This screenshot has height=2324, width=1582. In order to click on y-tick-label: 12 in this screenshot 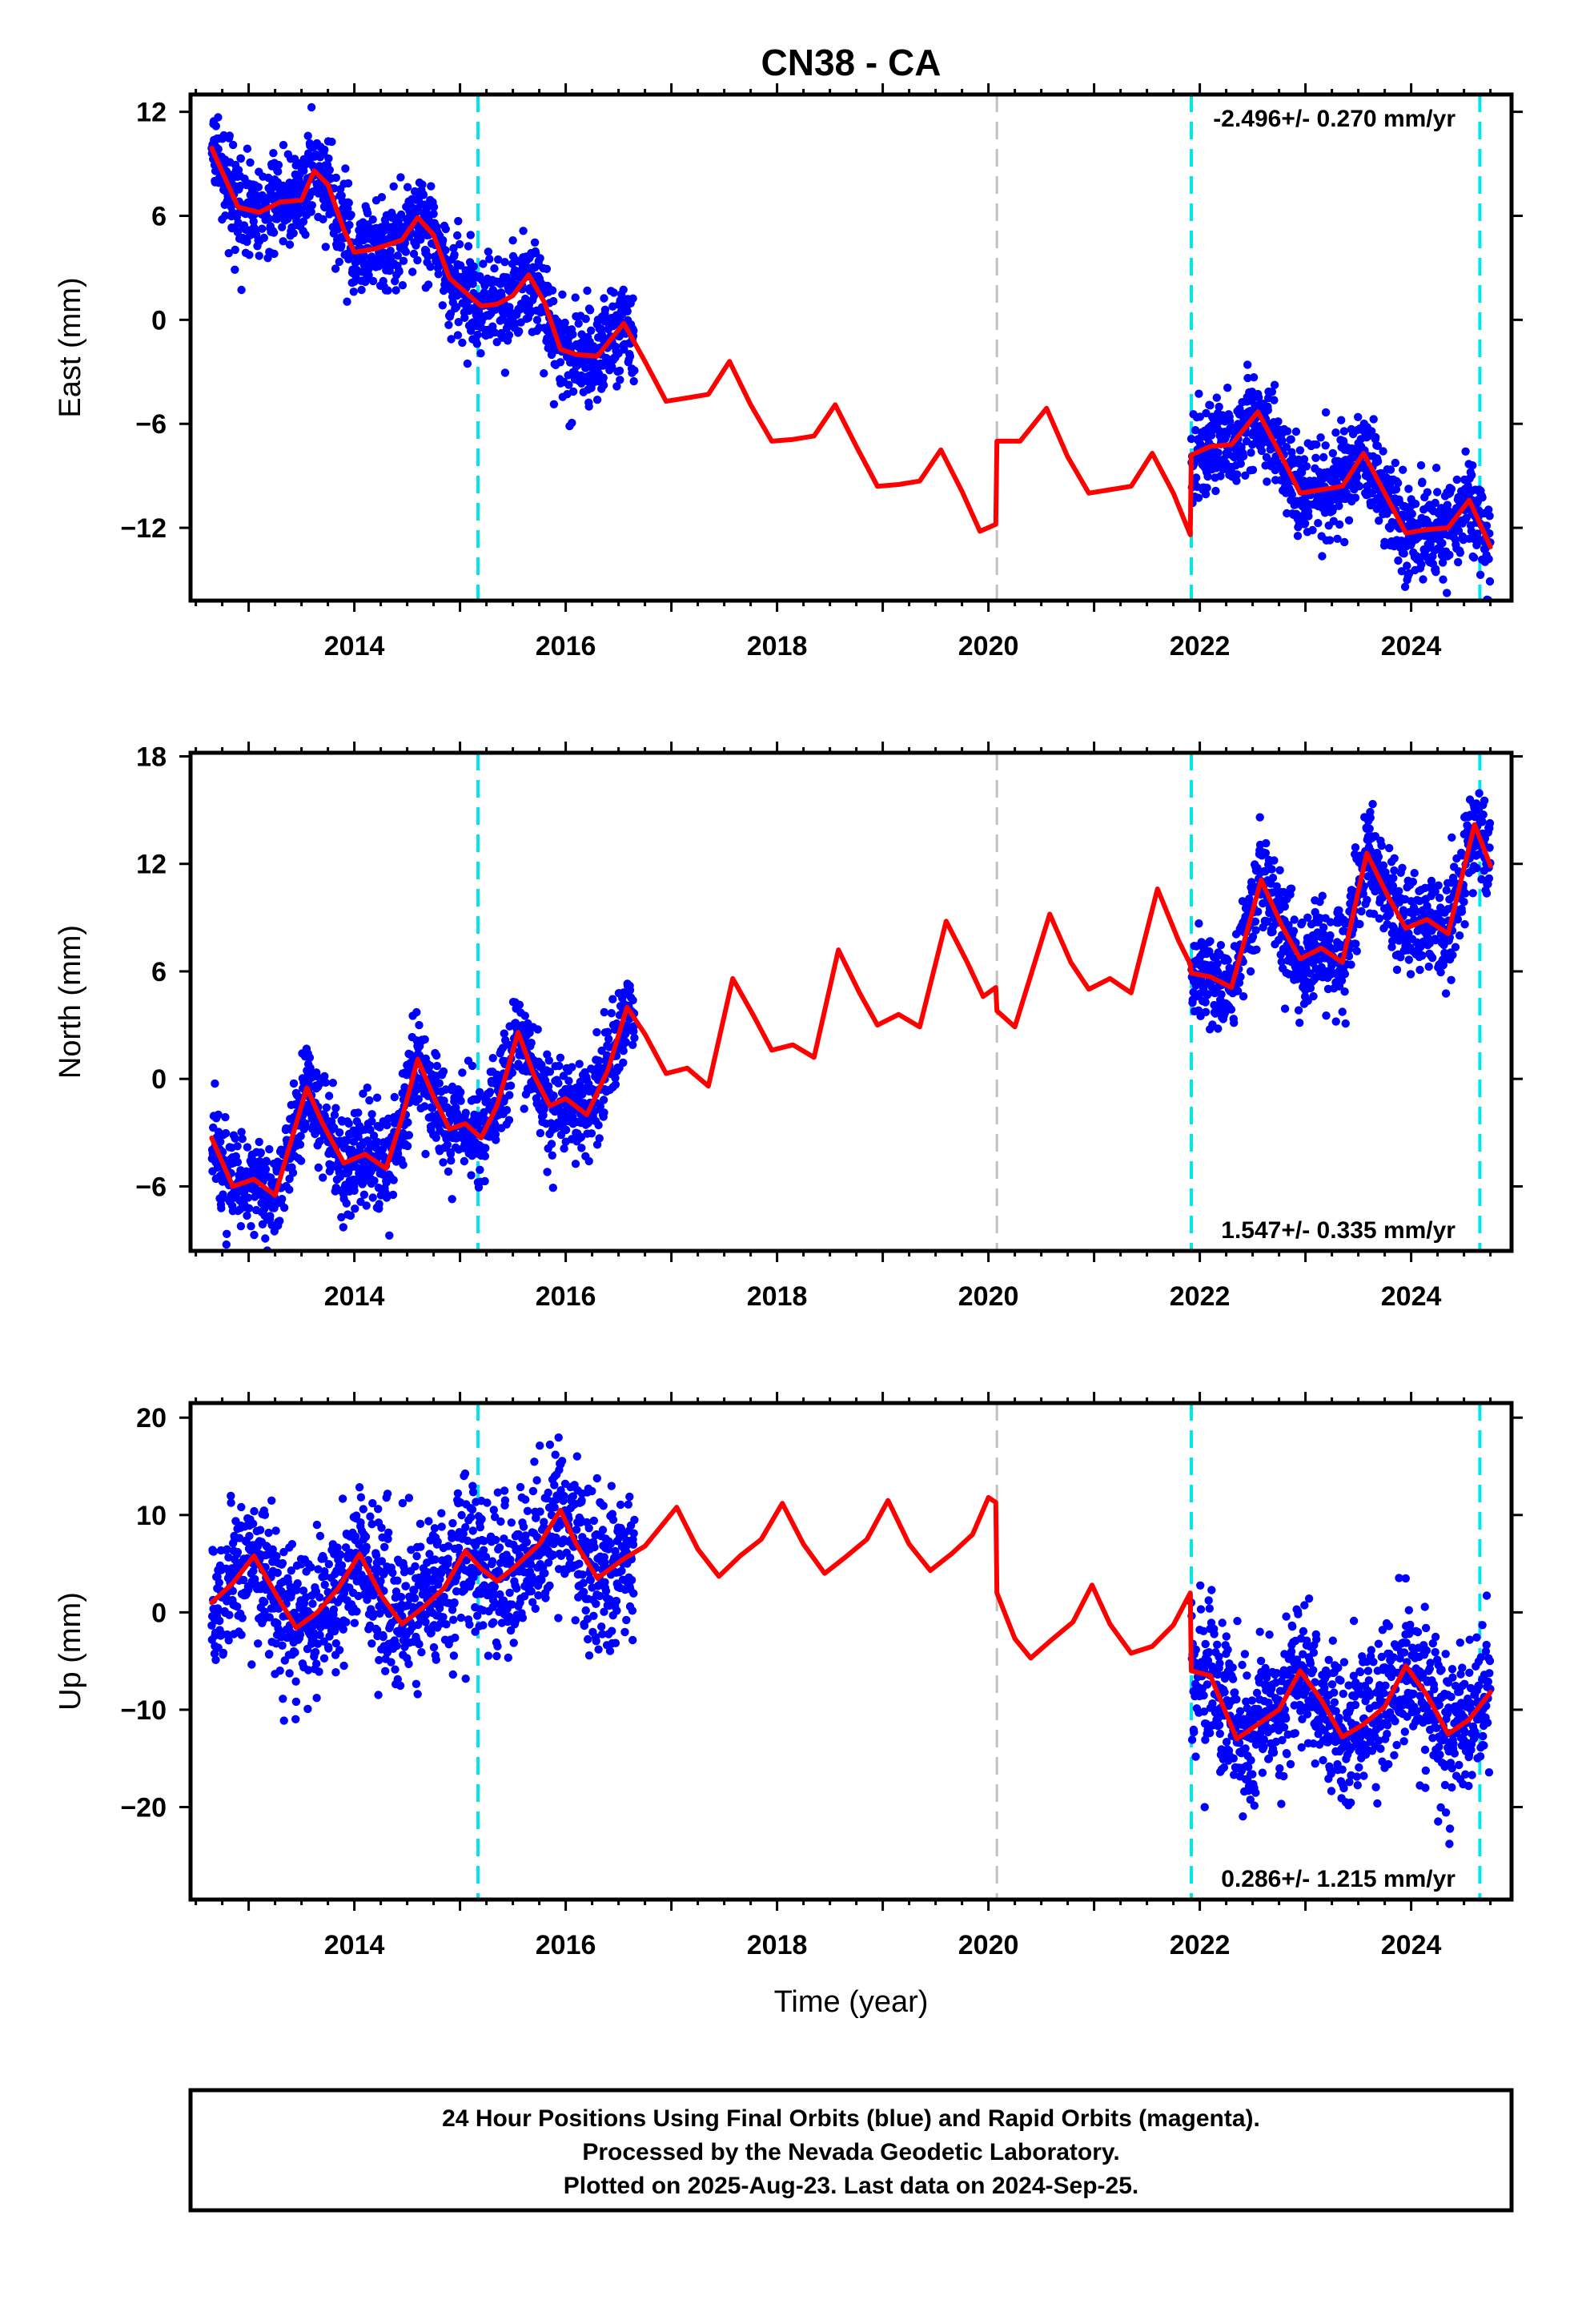, I will do `click(151, 865)`.